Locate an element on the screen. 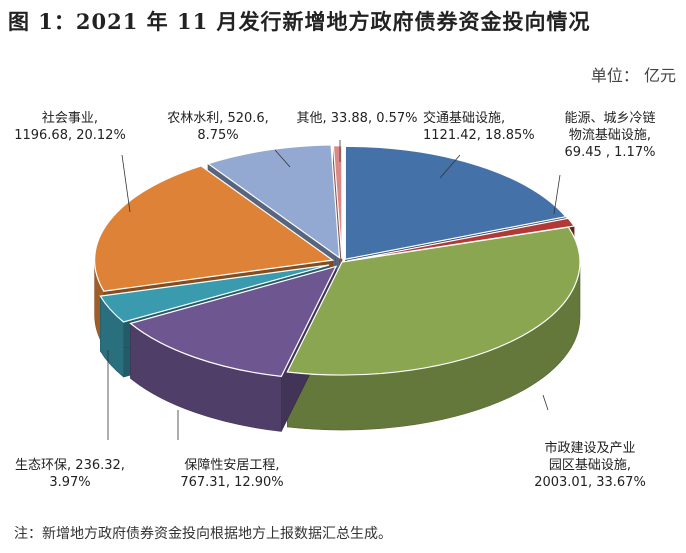  data-label-8: 其他, 33.88, 0.57% is located at coordinates (356, 118).